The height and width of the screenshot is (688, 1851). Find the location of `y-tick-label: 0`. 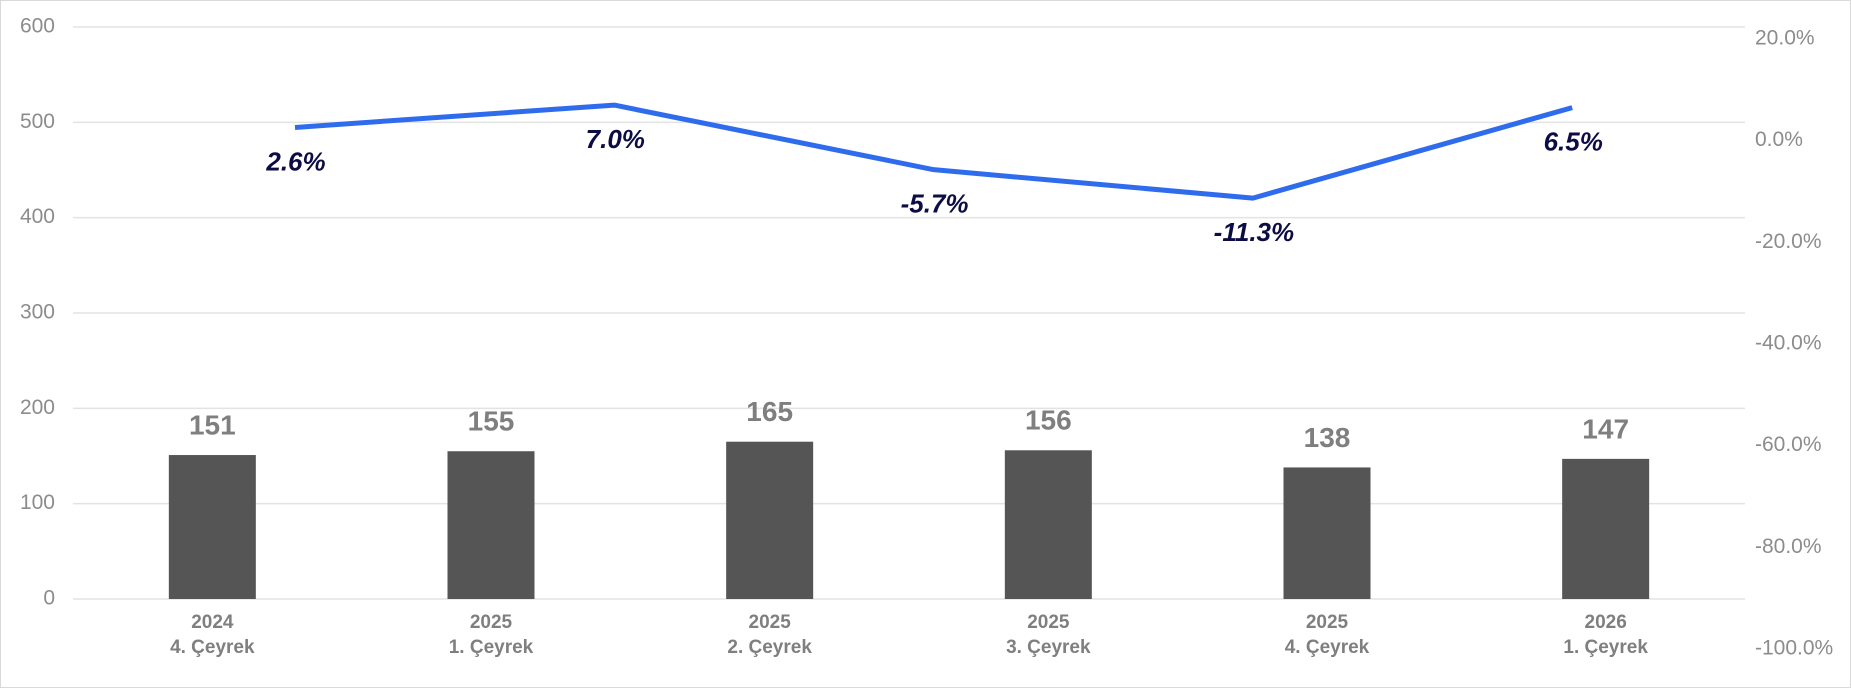

y-tick-label: 0 is located at coordinates (49, 598).